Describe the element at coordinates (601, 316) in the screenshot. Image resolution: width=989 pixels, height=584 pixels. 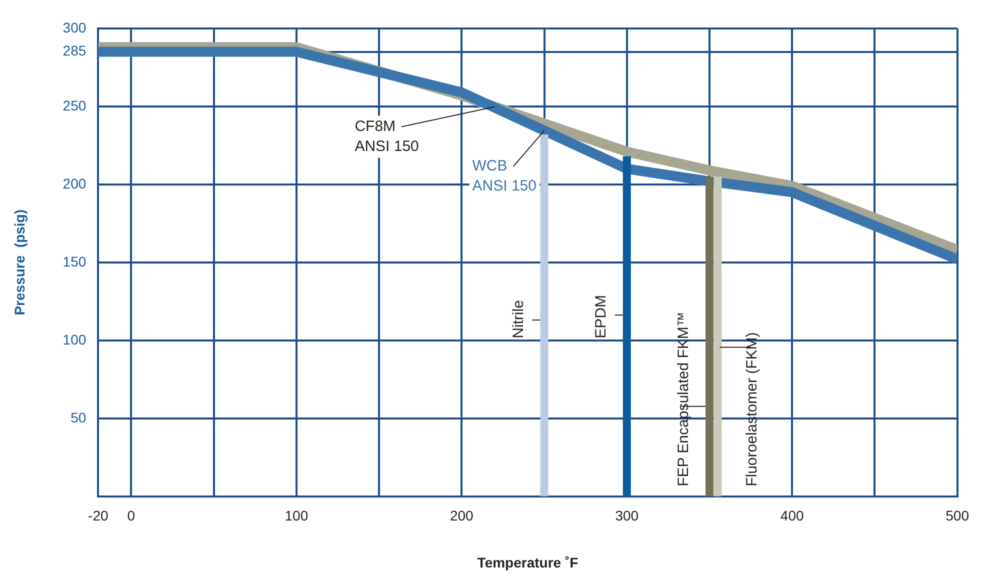
I see `text: EPDM` at that location.